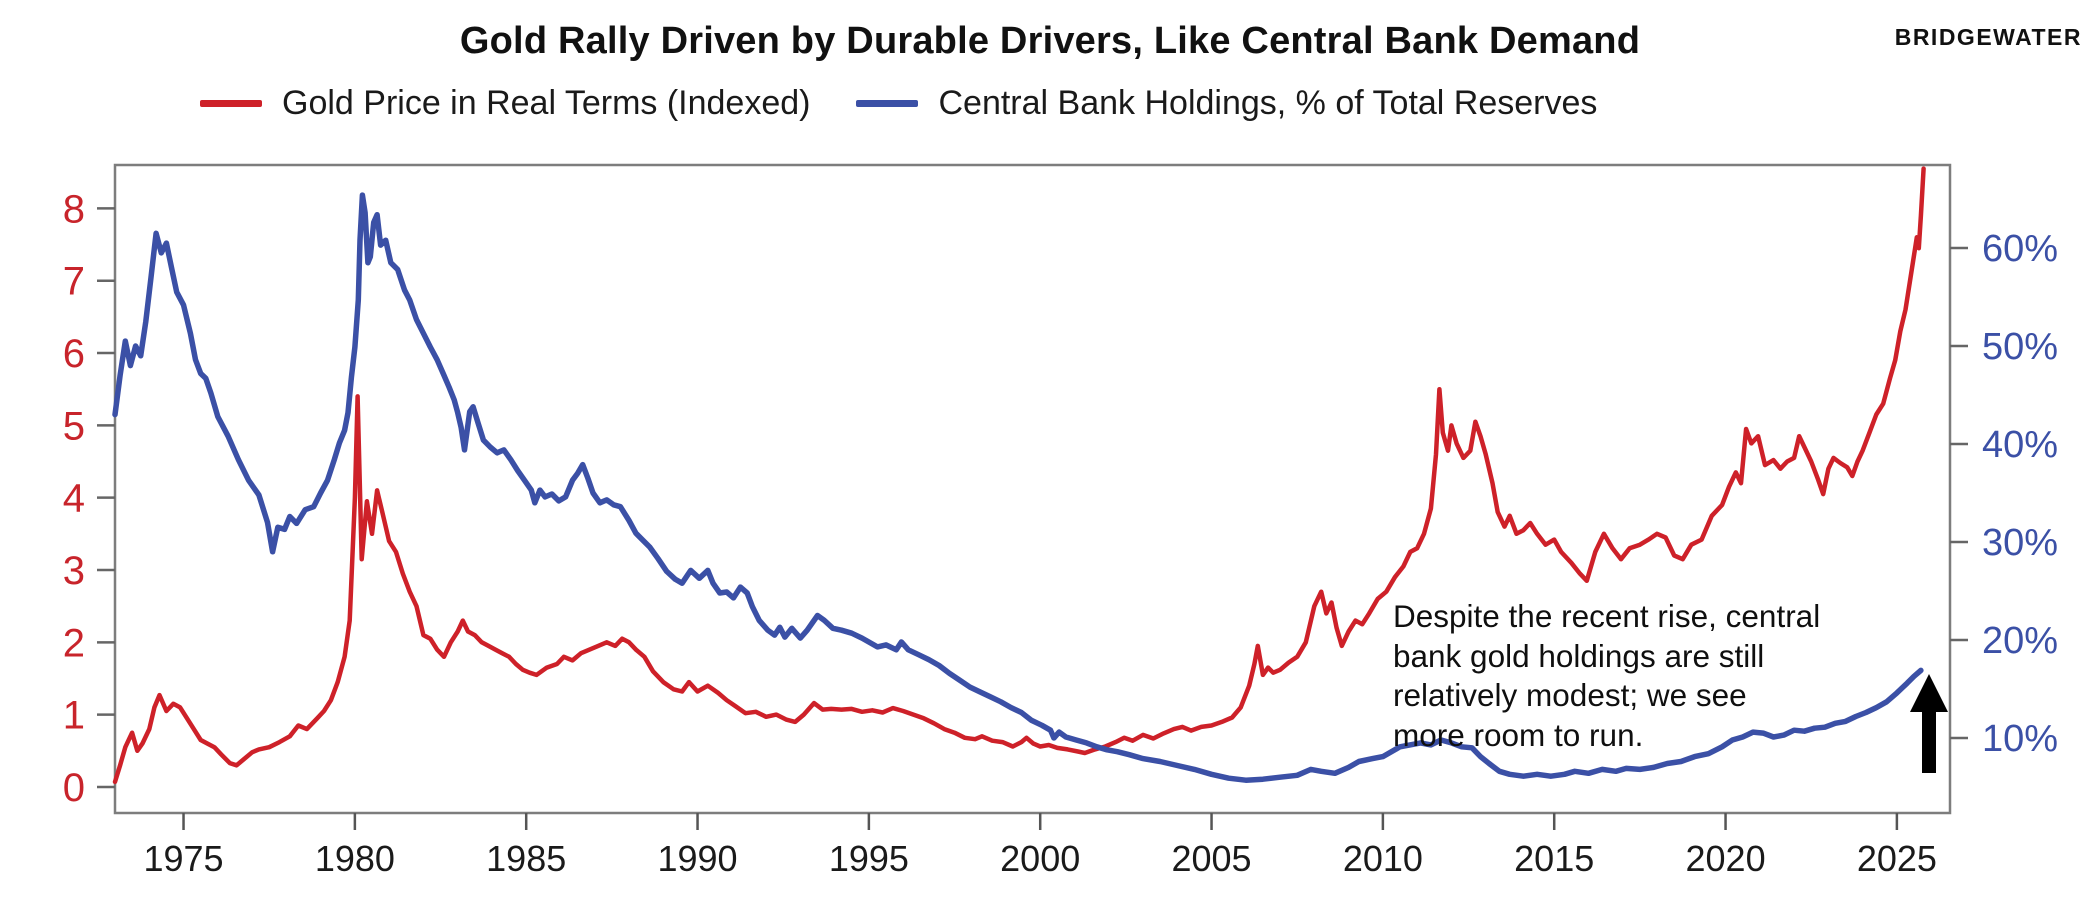 This screenshot has width=2100, height=917. Describe the element at coordinates (2020, 347) in the screenshot. I see `right-axis-tick-label: 50%` at that location.